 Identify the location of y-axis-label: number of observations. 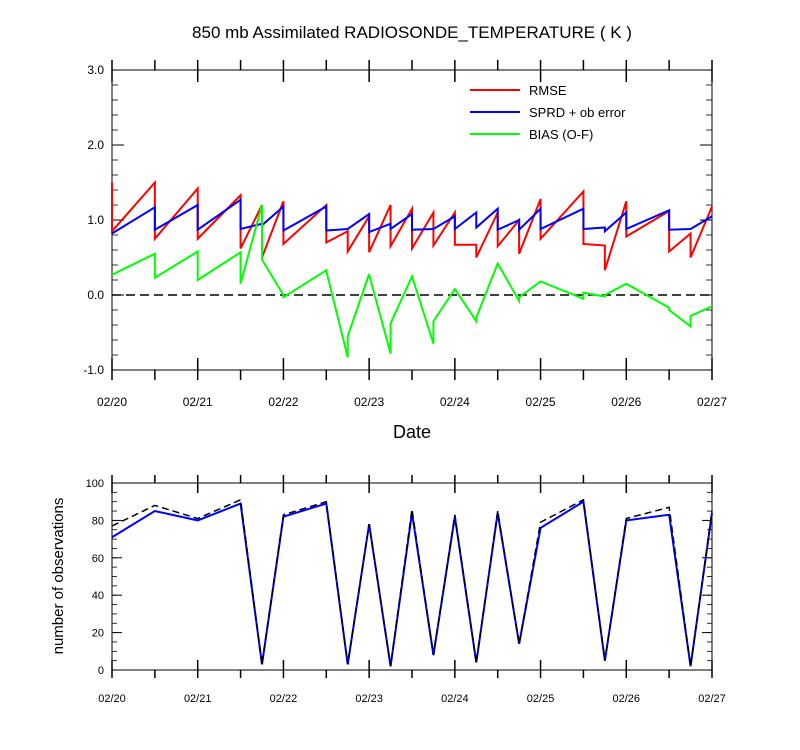
(58, 576).